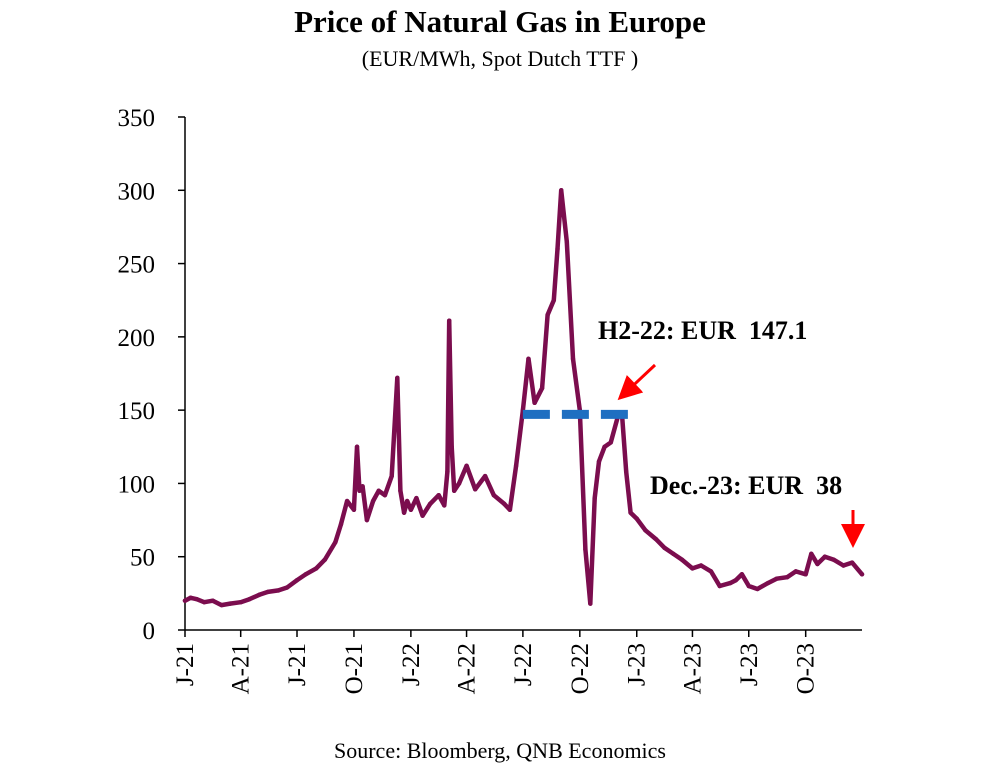  Describe the element at coordinates (137, 191) in the screenshot. I see `y-tick-label: 300` at that location.